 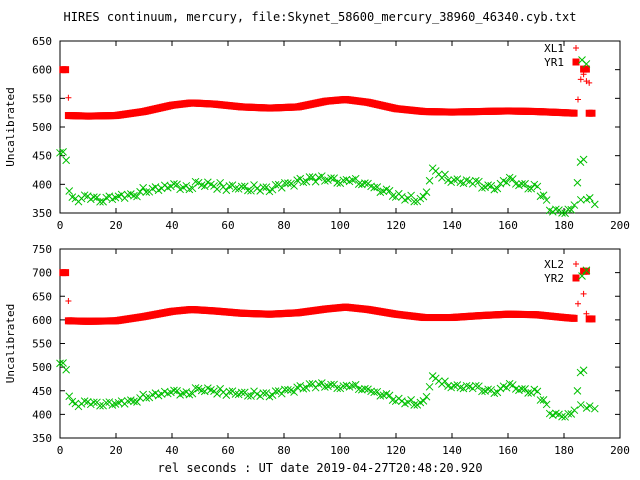 What do you see at coordinates (340, 450) in the screenshot?
I see `x-tick-label: 100` at bounding box center [340, 450].